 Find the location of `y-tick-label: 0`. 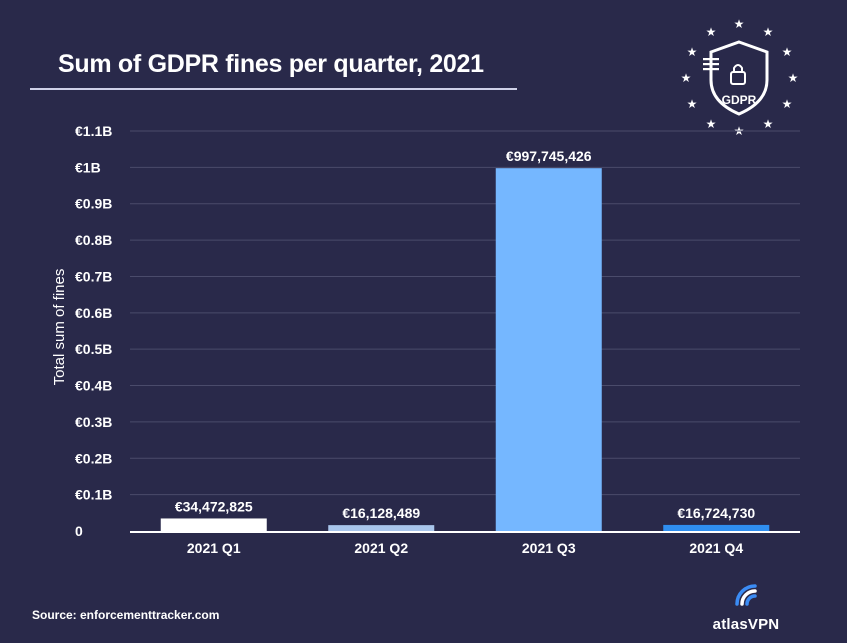

y-tick-label: 0 is located at coordinates (79, 531).